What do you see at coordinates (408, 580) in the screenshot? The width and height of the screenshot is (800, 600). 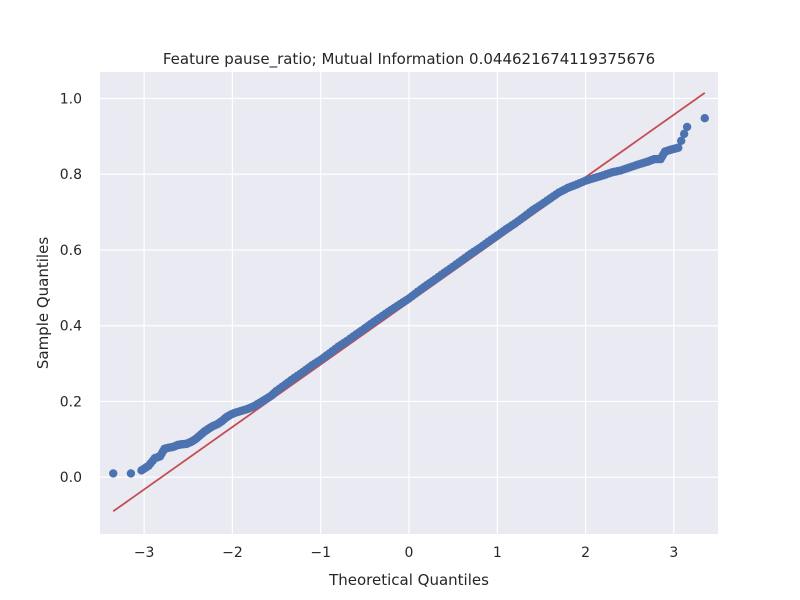 I see `x-axis-label: Theoretical Quantiles` at bounding box center [408, 580].